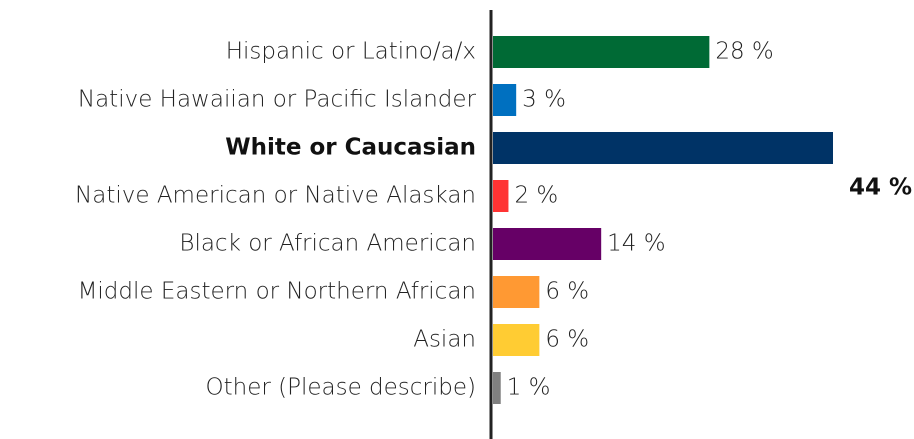 The height and width of the screenshot is (439, 914). I want to click on category-label: Other (Please describe), so click(341, 388).